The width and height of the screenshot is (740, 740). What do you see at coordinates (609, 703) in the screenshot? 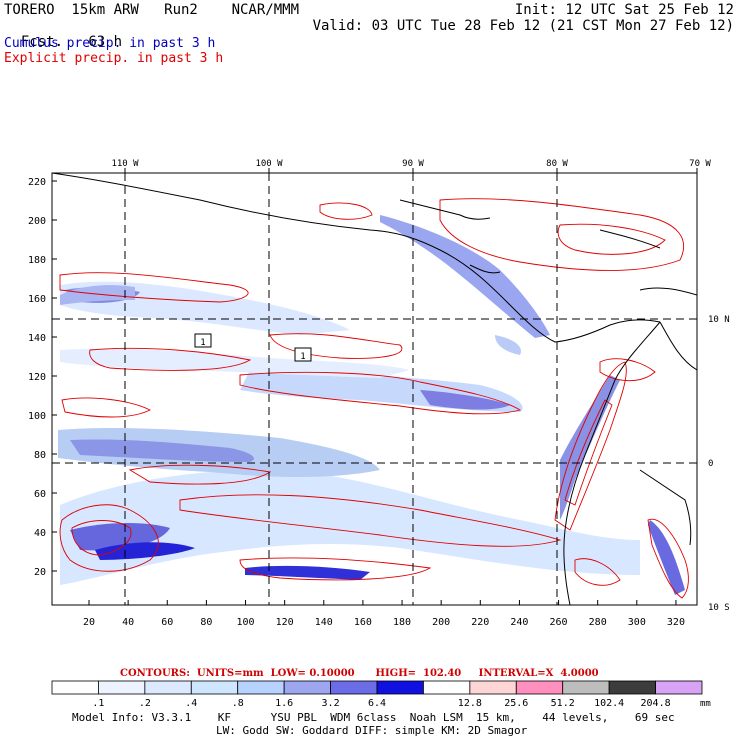
I see `colorbar-label: 102.4` at bounding box center [609, 703].